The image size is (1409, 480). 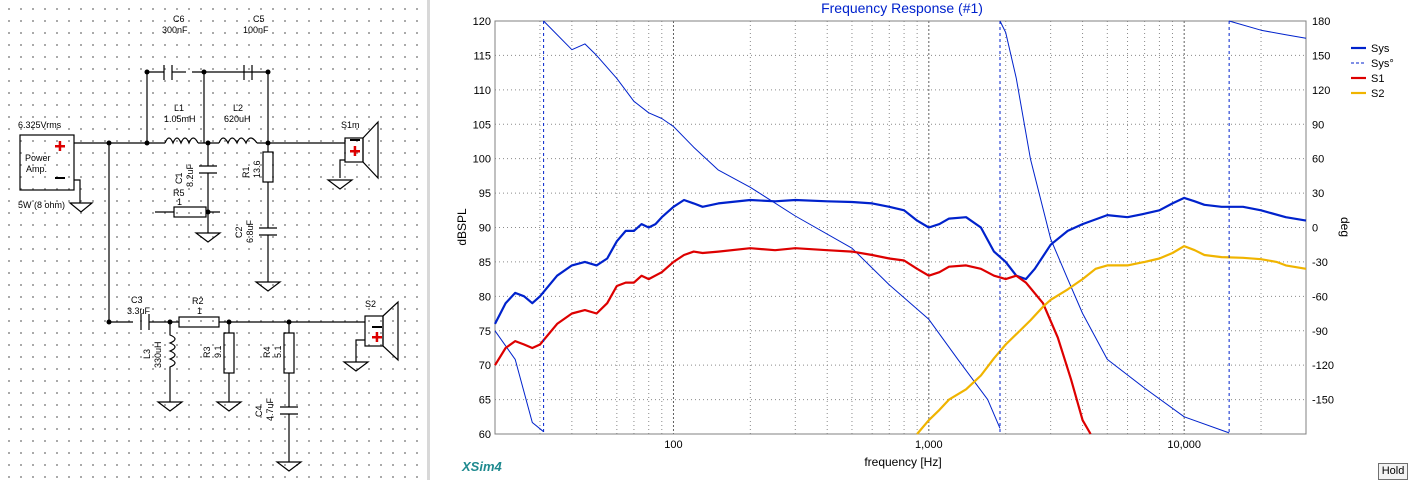 What do you see at coordinates (485, 435) in the screenshot?
I see `y-tick-label: 60` at bounding box center [485, 435].